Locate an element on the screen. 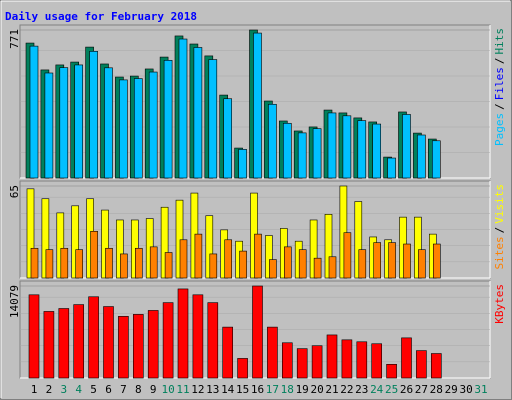  legend-entry: KBytes is located at coordinates (499, 304).